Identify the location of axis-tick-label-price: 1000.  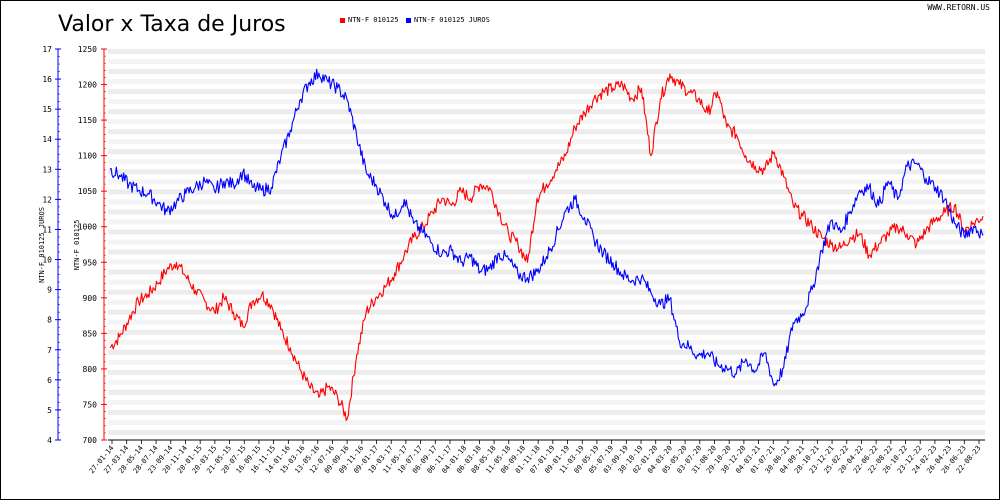
(87, 227).